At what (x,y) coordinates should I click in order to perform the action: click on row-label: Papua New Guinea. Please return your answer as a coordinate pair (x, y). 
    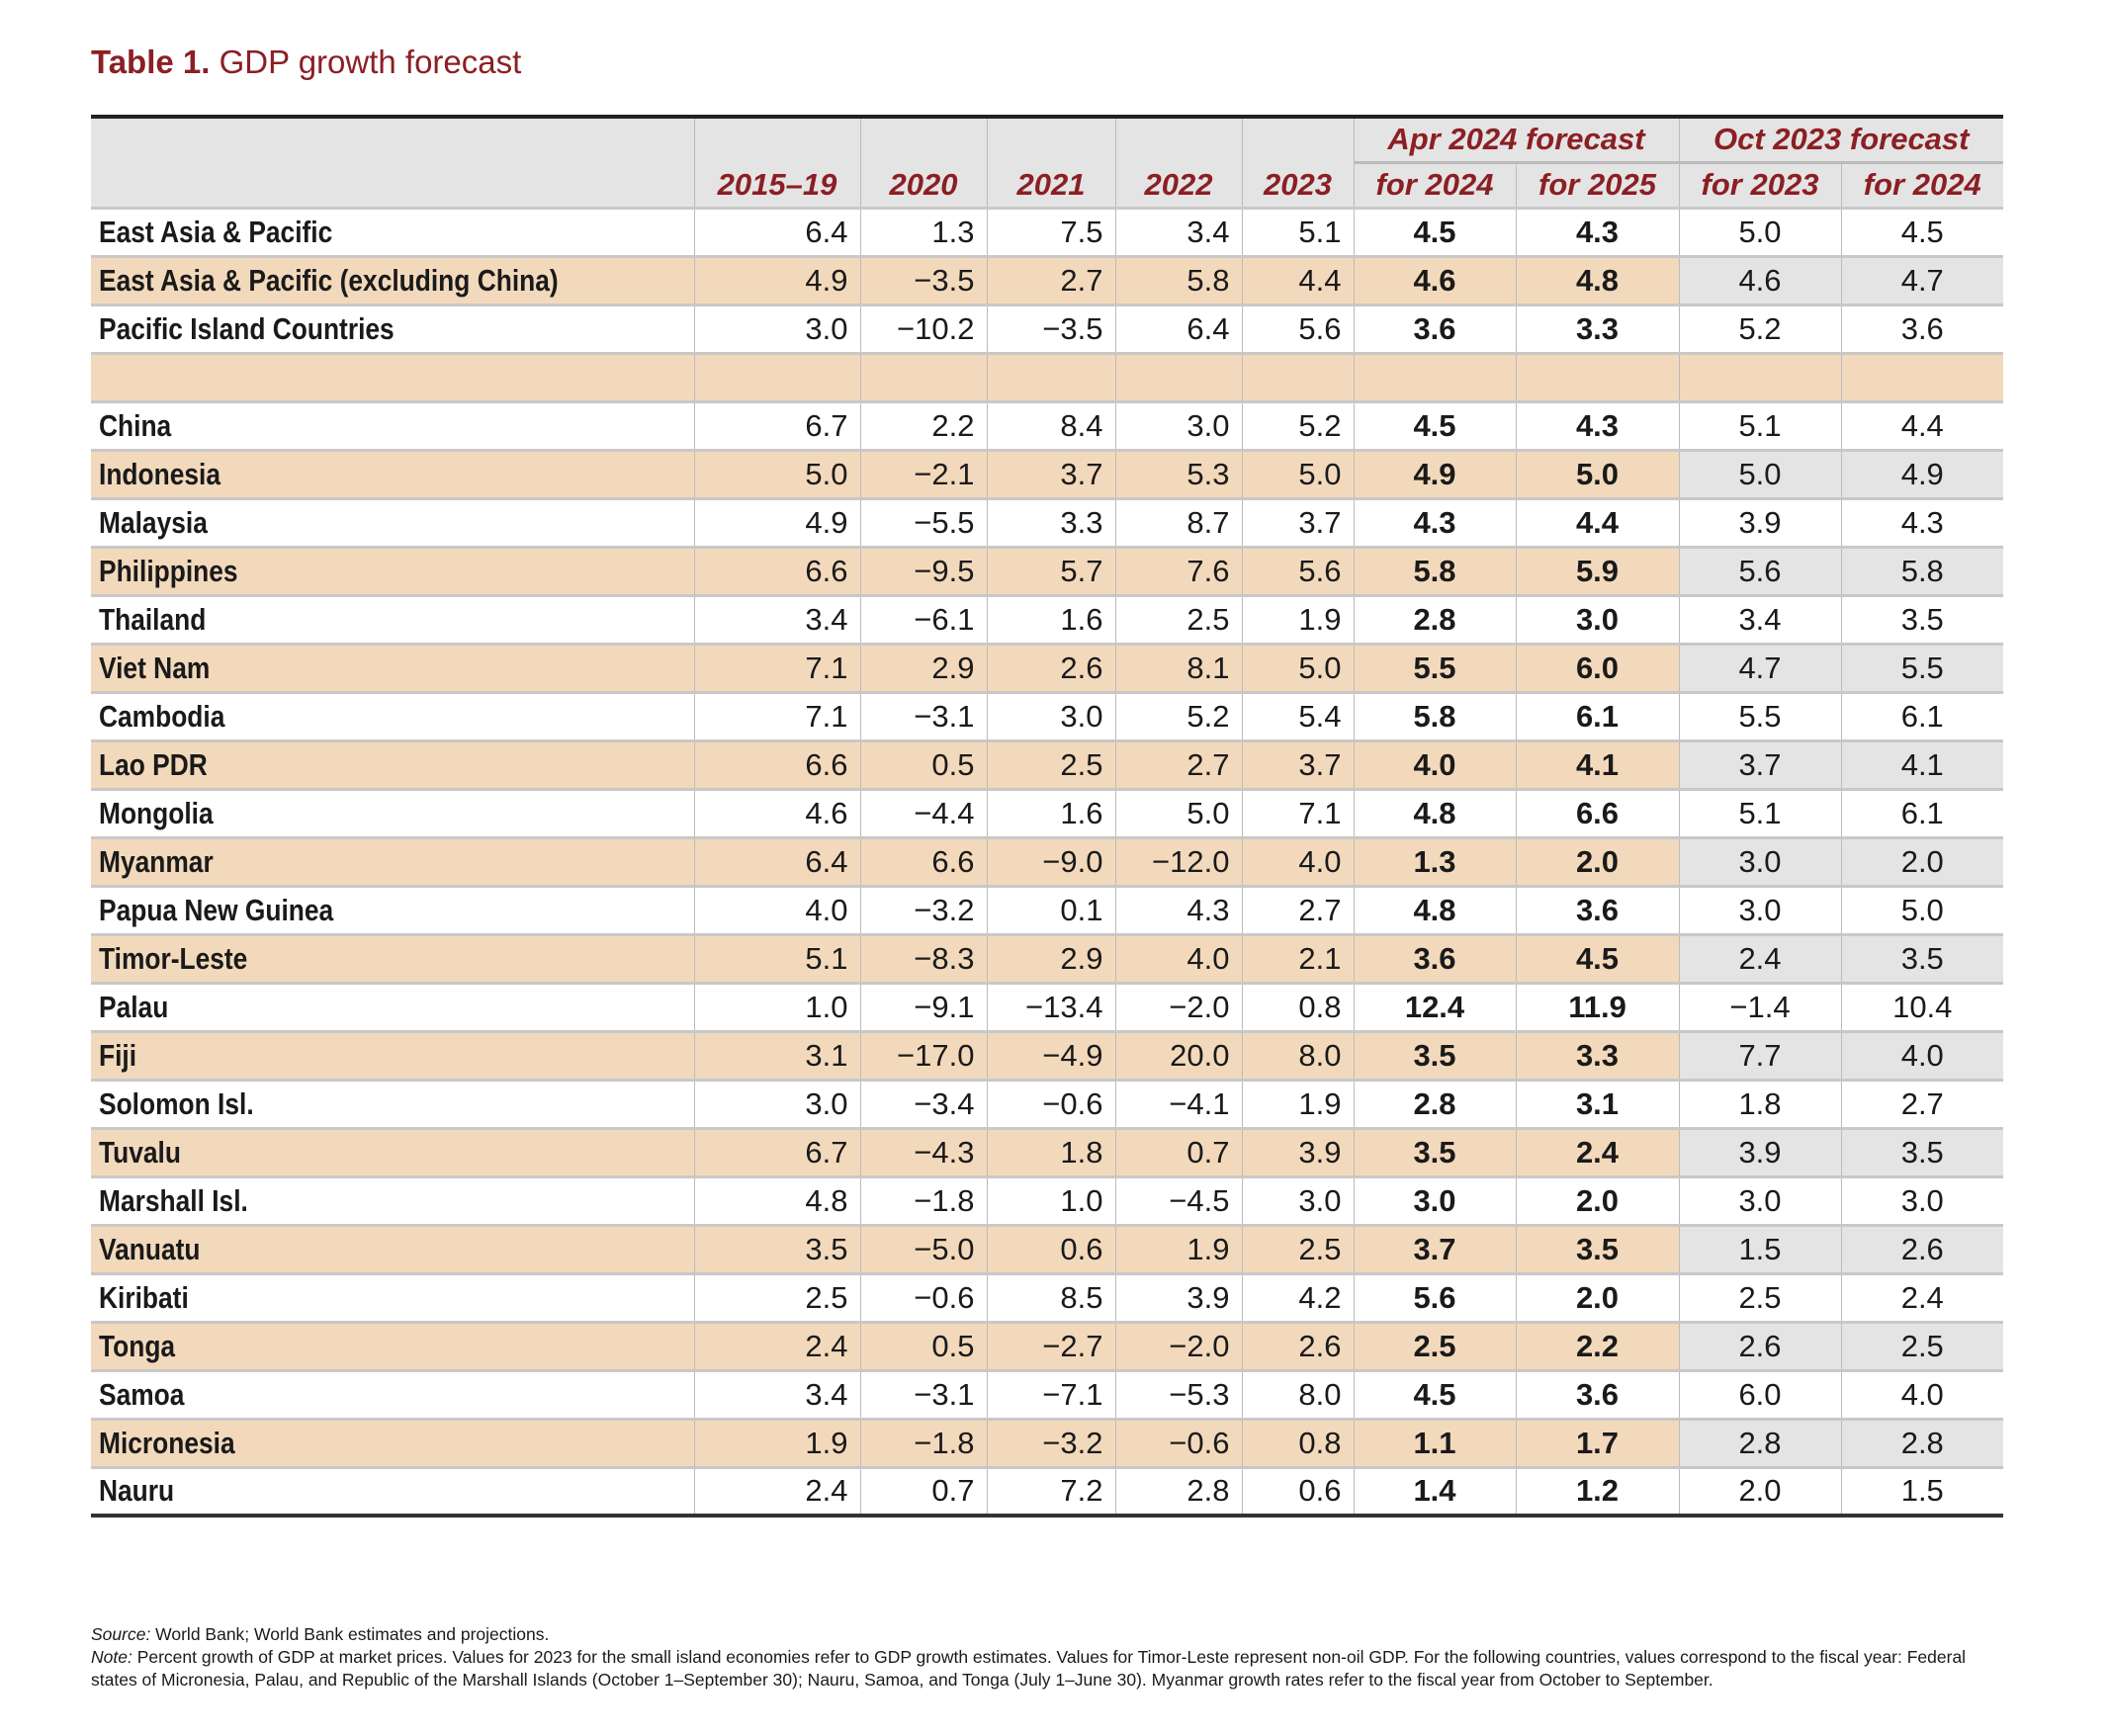
    Looking at the image, I should click on (216, 909).